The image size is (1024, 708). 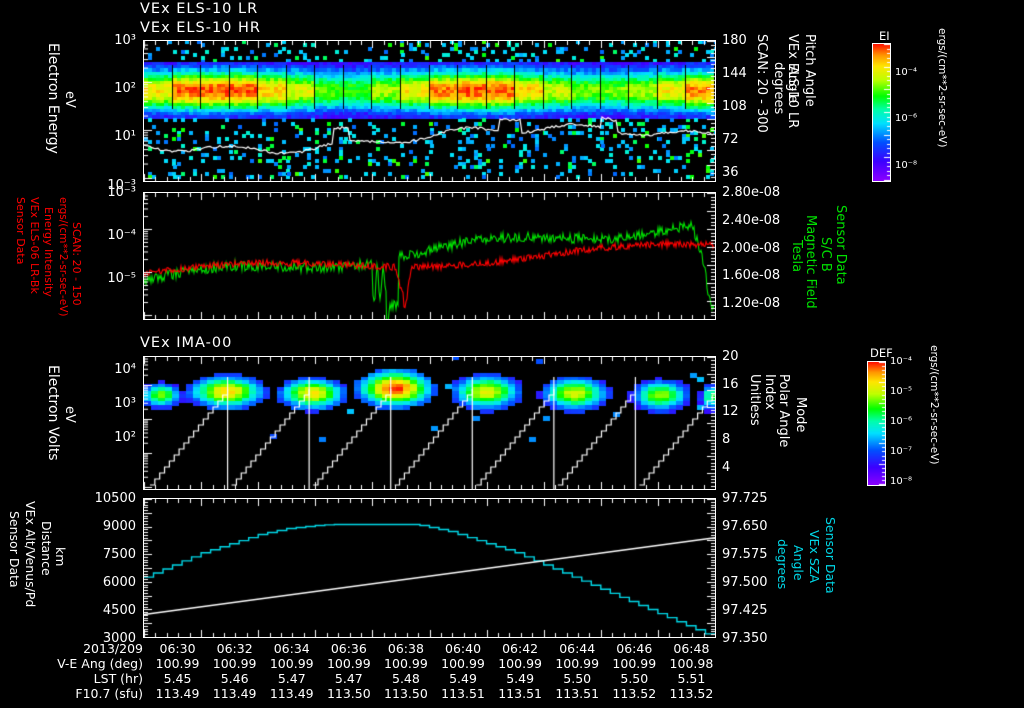 What do you see at coordinates (634, 678) in the screenshot?
I see `table-cell-lst-8: 5.50` at bounding box center [634, 678].